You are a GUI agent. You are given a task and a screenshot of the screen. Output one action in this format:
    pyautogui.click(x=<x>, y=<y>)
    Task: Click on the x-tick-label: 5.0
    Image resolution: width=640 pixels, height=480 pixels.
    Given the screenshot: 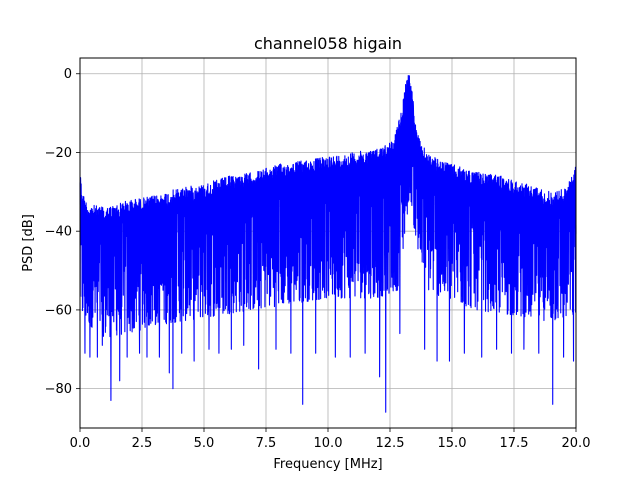 What is the action you would take?
    pyautogui.click(x=204, y=443)
    